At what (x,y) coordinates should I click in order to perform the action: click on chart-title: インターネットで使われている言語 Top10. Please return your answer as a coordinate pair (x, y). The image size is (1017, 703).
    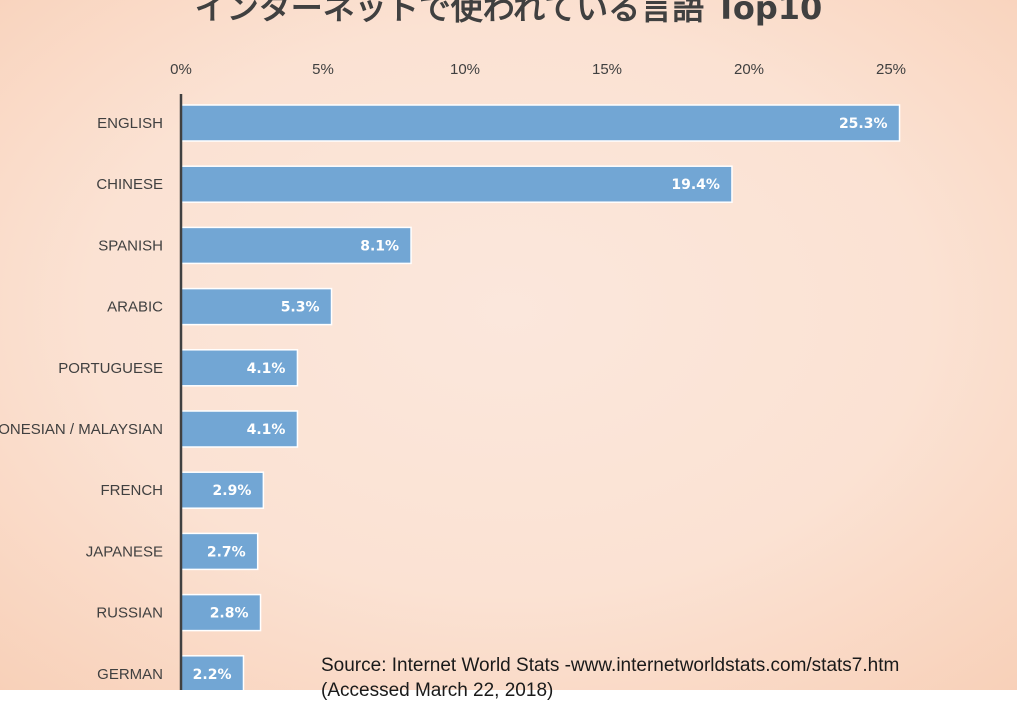
    Looking at the image, I should click on (508, 13).